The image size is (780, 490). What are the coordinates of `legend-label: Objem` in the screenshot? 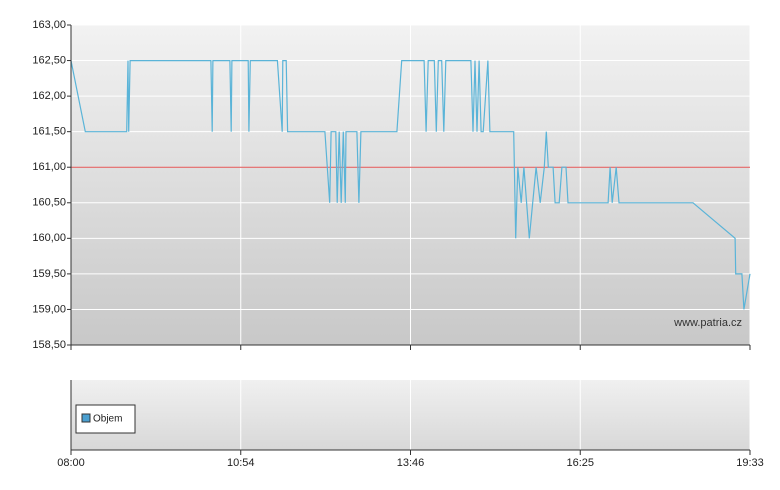 It's located at (107, 419).